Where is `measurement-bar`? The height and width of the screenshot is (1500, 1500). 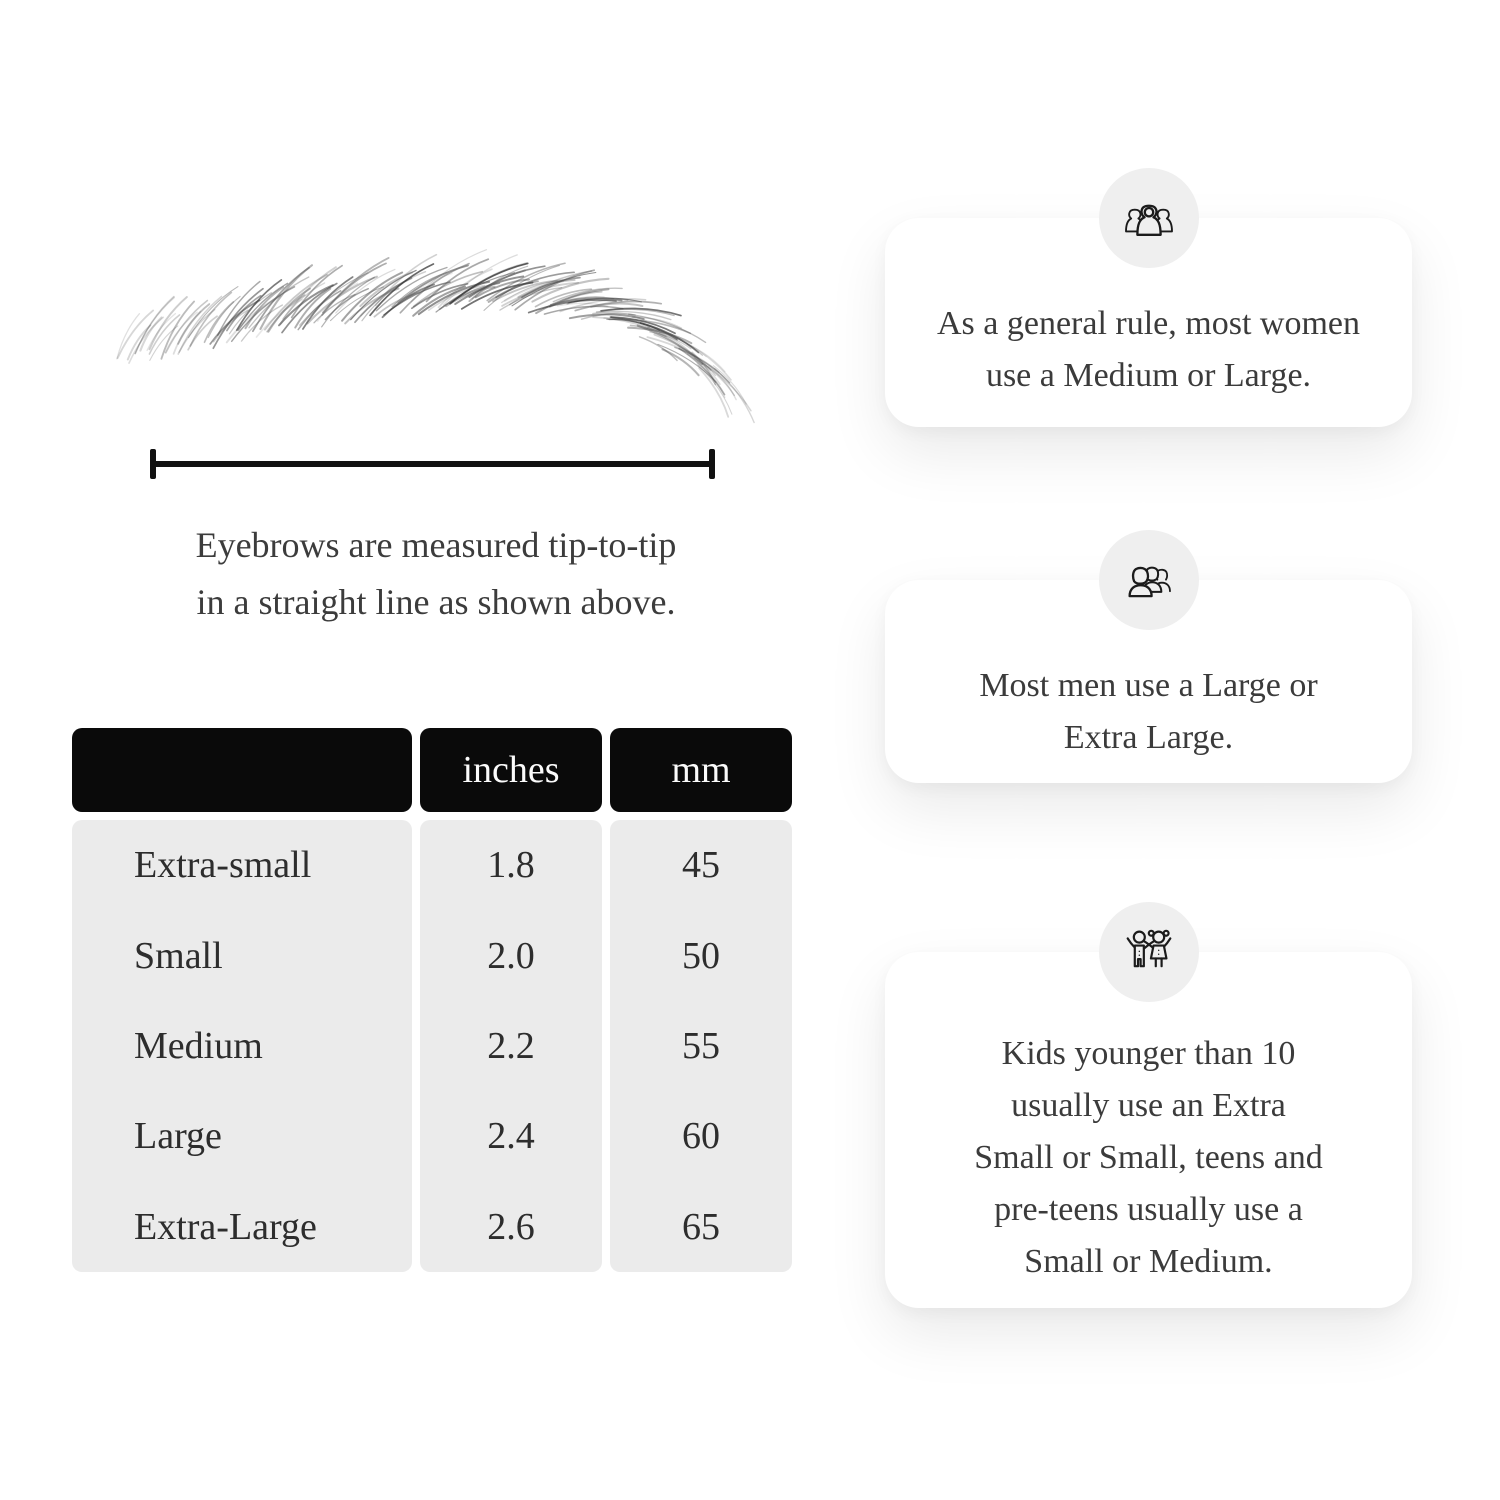
measurement-bar is located at coordinates (432, 464).